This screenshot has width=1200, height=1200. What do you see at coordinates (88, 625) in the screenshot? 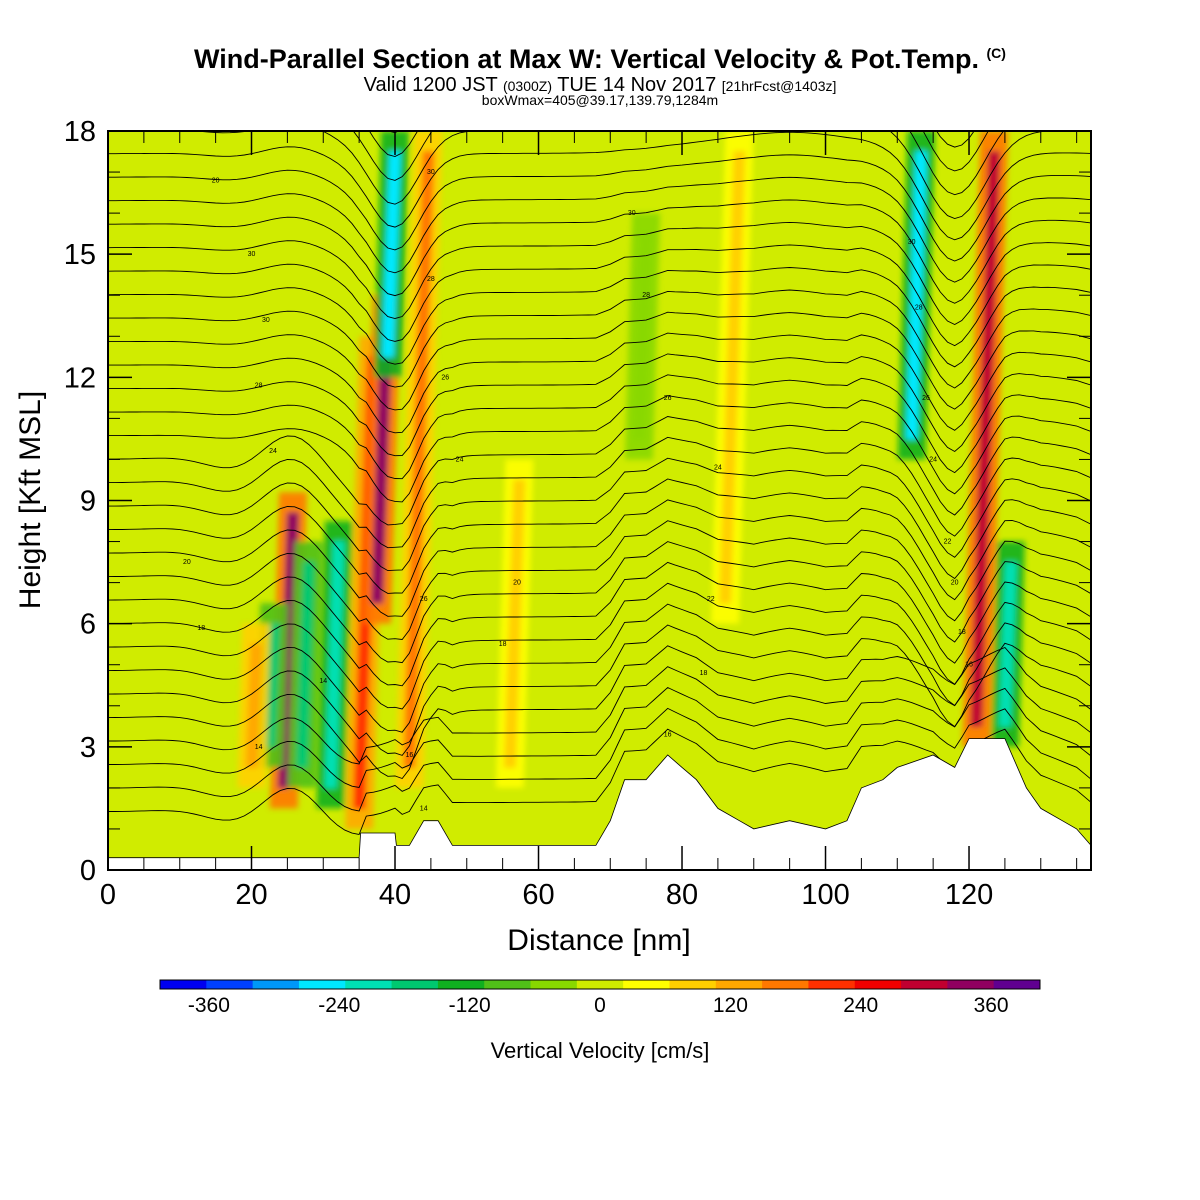
I see `y-tick-label: 6` at bounding box center [88, 625].